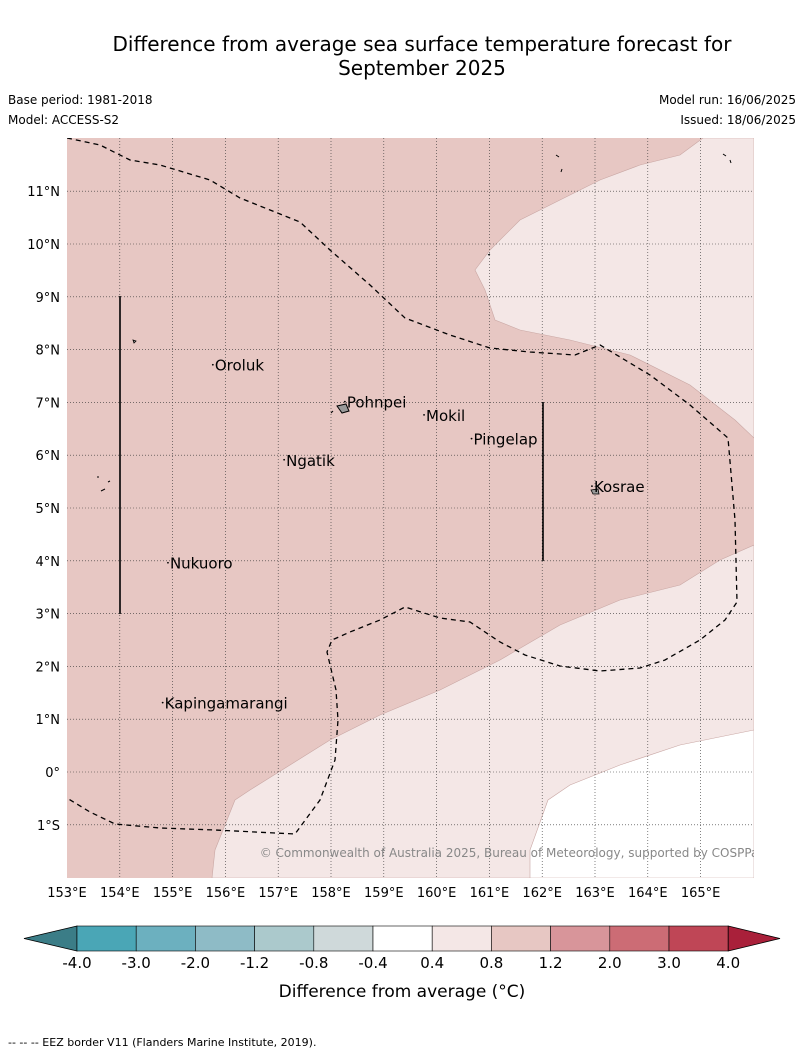 The image size is (804, 1058). I want to click on base-period: Base period: 1981-2018, so click(80, 100).